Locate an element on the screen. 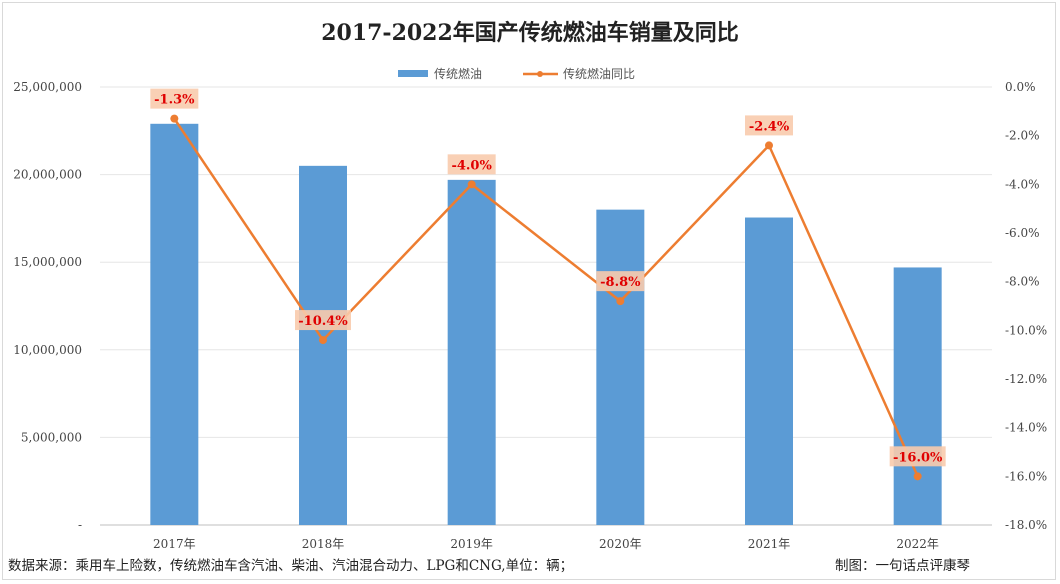 The image size is (1060, 584). left-tick-label: - is located at coordinates (80, 525).